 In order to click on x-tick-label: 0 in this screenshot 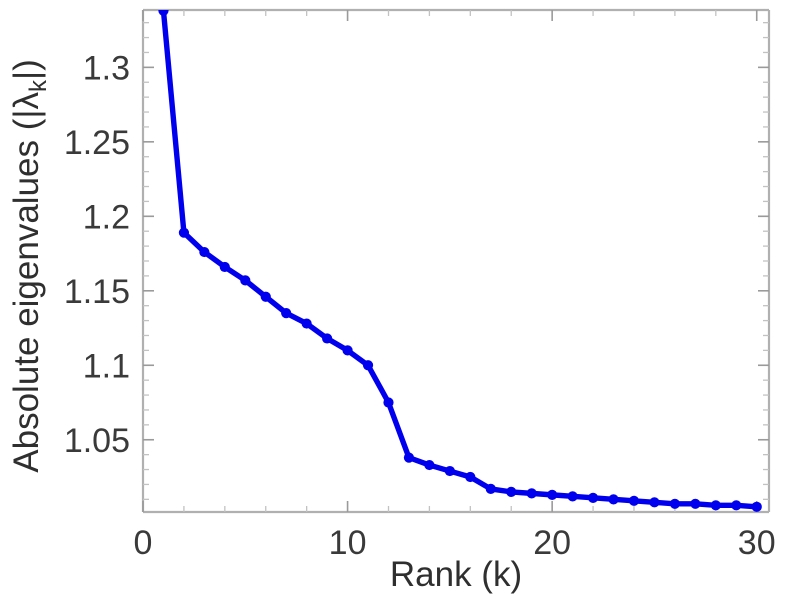, I will do `click(143, 543)`.